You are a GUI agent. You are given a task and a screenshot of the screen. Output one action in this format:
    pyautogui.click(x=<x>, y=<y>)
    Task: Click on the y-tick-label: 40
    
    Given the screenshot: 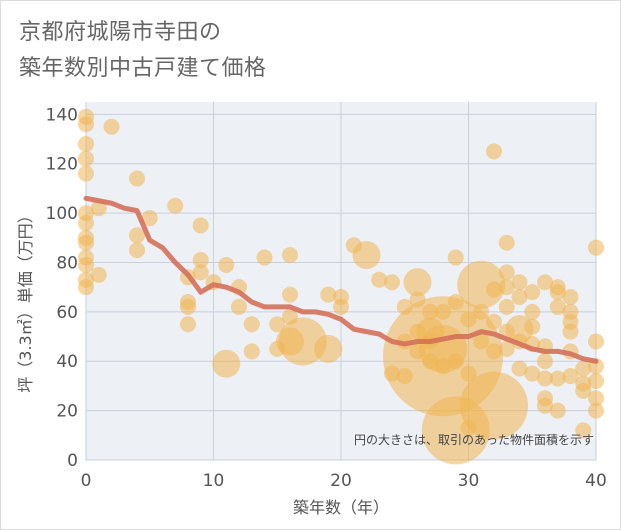 What is the action you would take?
    pyautogui.click(x=67, y=362)
    